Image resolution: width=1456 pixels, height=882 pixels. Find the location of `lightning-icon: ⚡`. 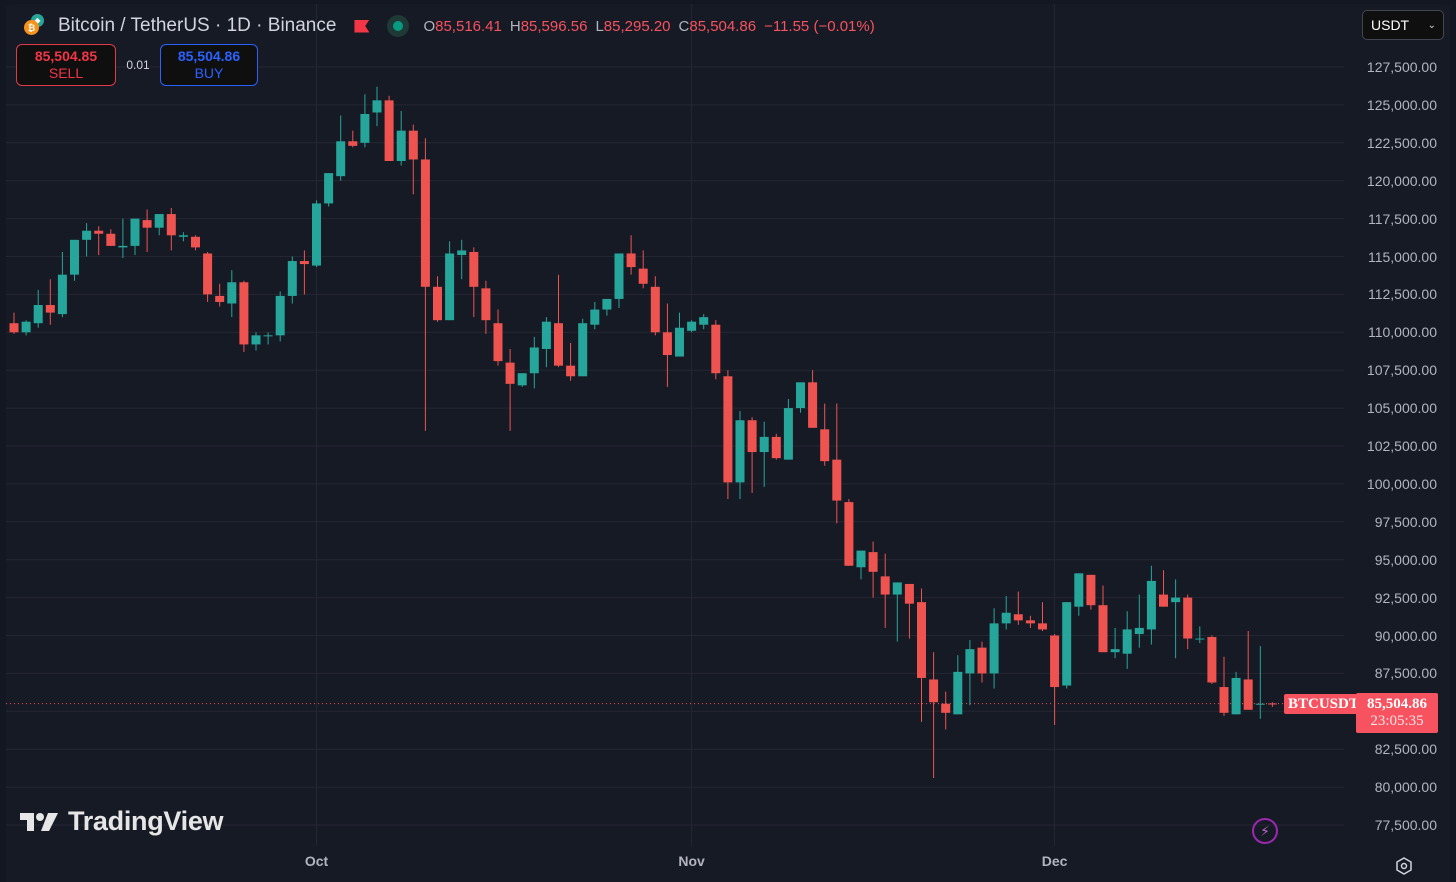

lightning-icon: ⚡ is located at coordinates (1265, 831).